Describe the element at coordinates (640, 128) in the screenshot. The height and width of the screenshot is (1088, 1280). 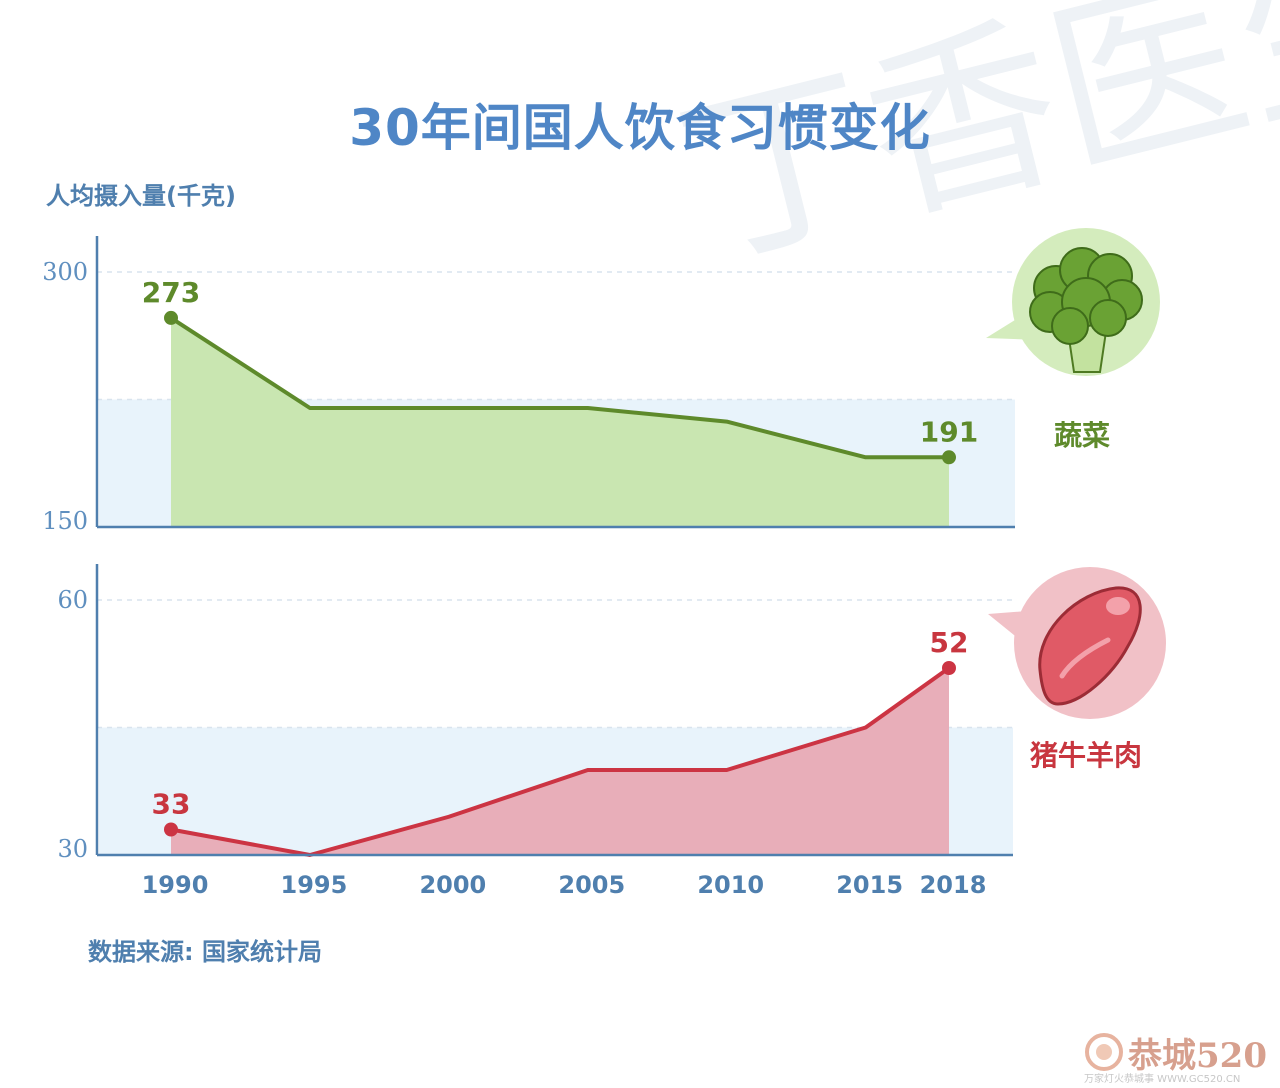
I see `chart-title: 30年间国人饮食习惯变化` at that location.